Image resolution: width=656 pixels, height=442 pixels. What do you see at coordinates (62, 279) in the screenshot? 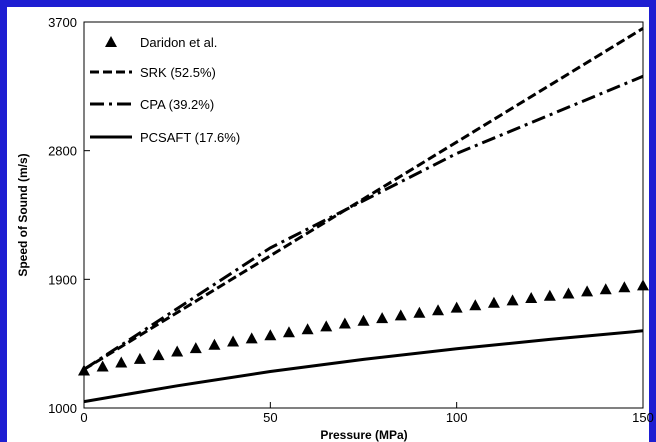
I see `y-tick-label: 1900` at bounding box center [62, 279].